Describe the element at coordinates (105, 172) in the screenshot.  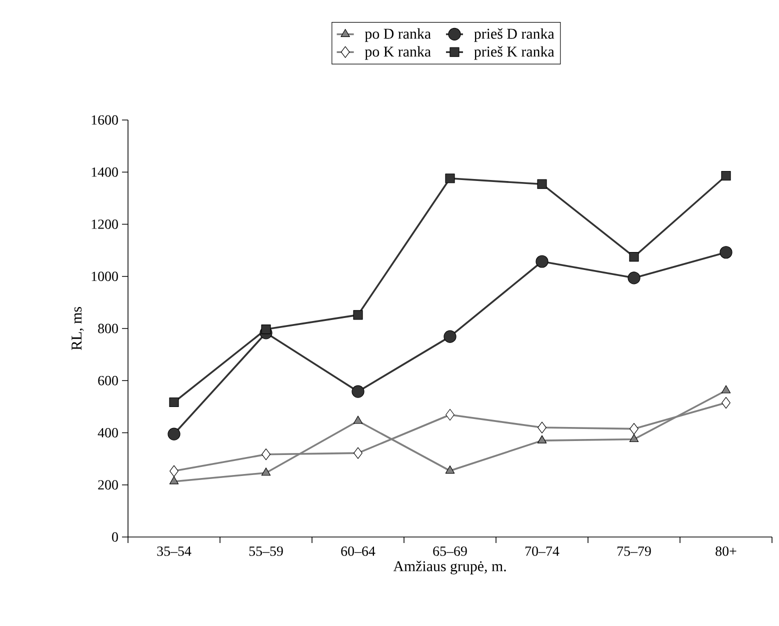
I see `y-tick-label: 1400` at that location.